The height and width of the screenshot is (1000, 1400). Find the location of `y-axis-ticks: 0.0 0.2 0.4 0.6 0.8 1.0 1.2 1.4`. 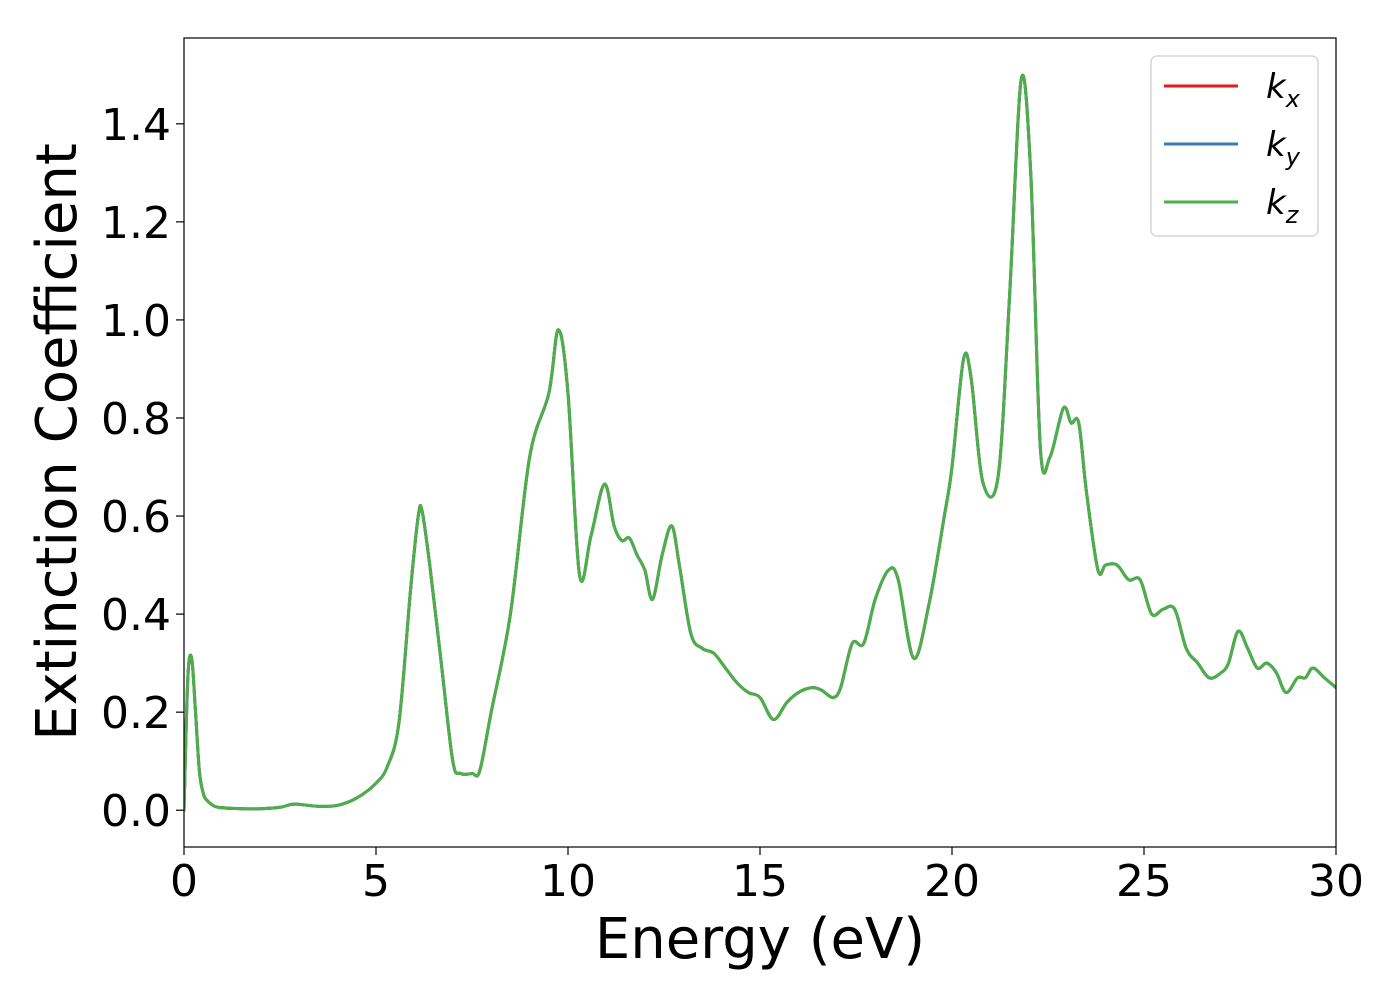

y-axis-ticks: 0.0 0.2 0.4 0.6 0.8 1.0 1.2 1.4 is located at coordinates (142, 468).